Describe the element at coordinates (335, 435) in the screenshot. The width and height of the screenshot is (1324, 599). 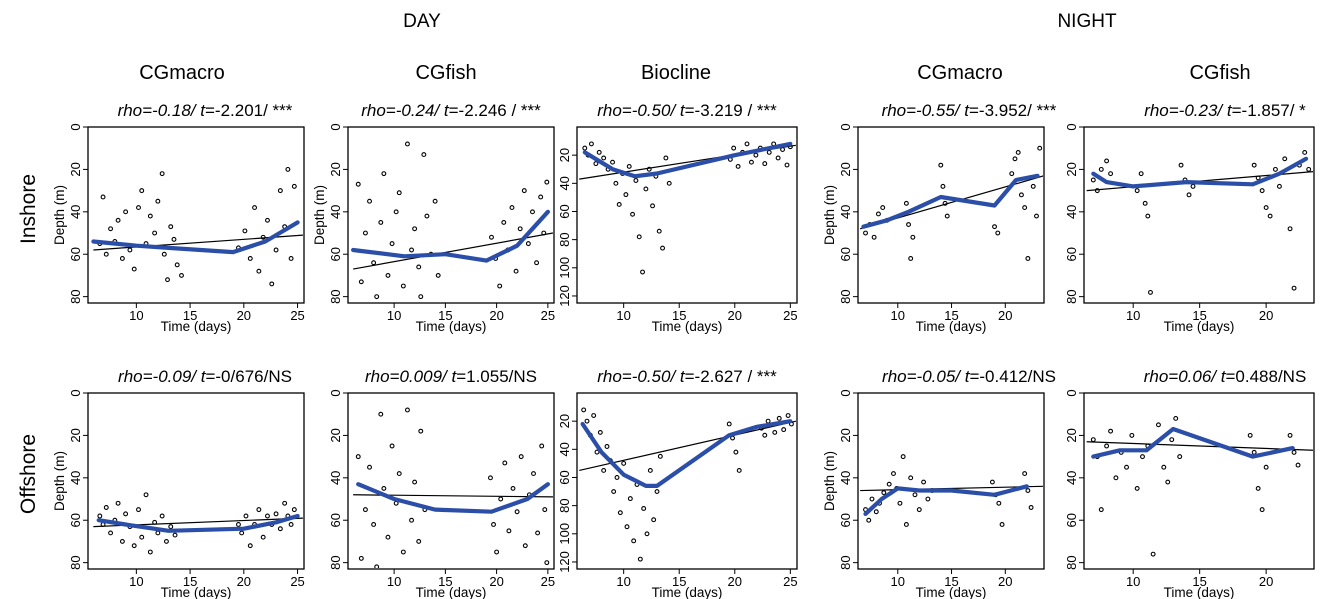
I see `y-tick-label: 20` at that location.